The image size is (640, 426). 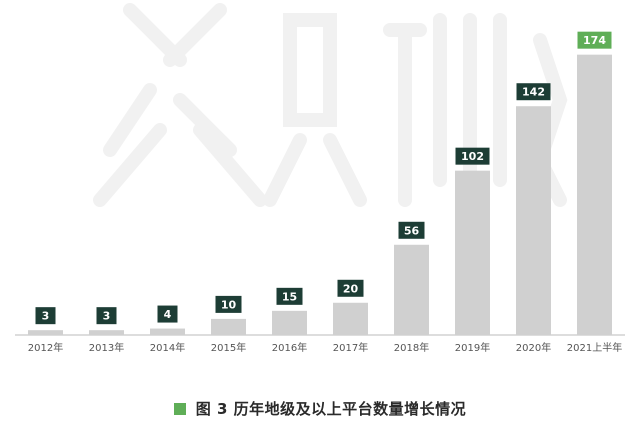 I want to click on data-label-9: 174, so click(x=594, y=40).